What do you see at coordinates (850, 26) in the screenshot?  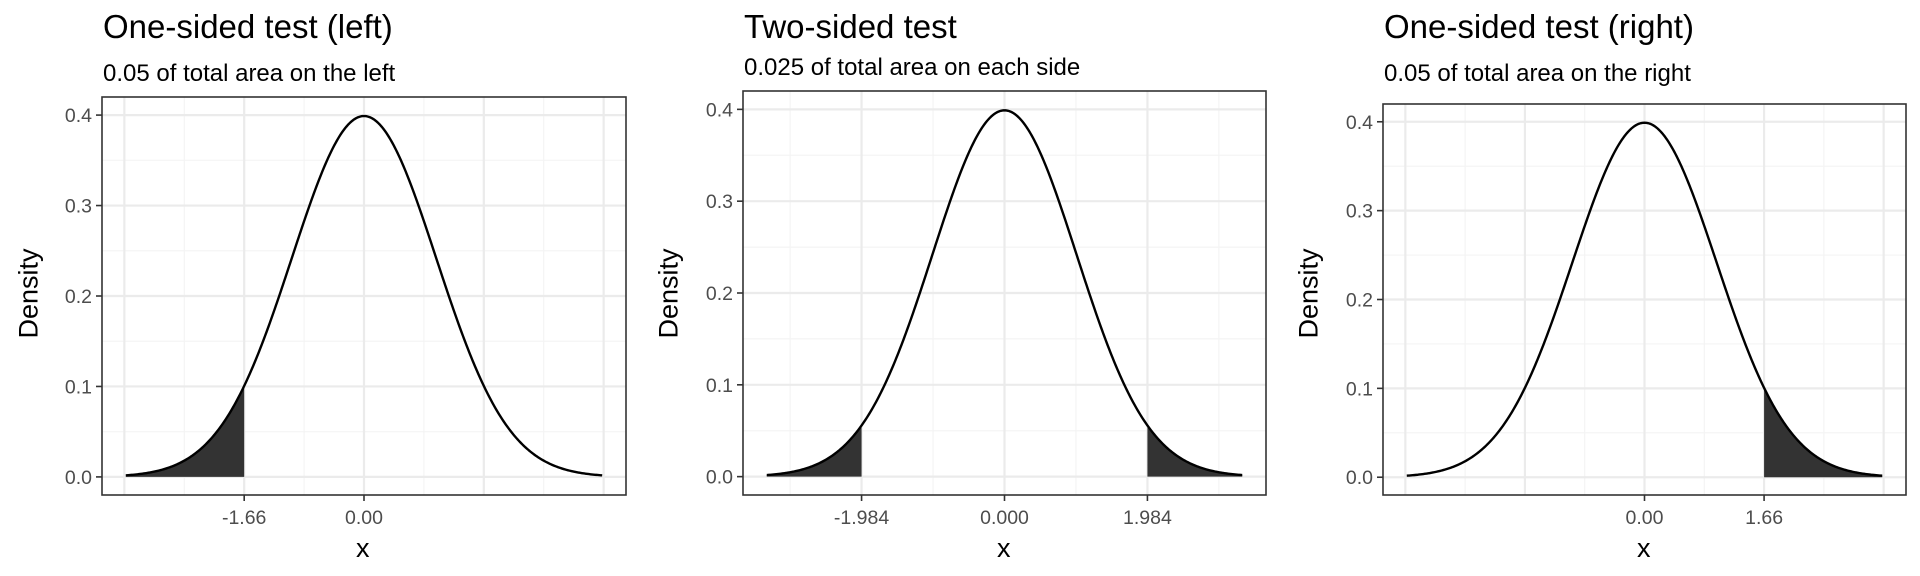 I see `chart-title: Two-sided test` at bounding box center [850, 26].